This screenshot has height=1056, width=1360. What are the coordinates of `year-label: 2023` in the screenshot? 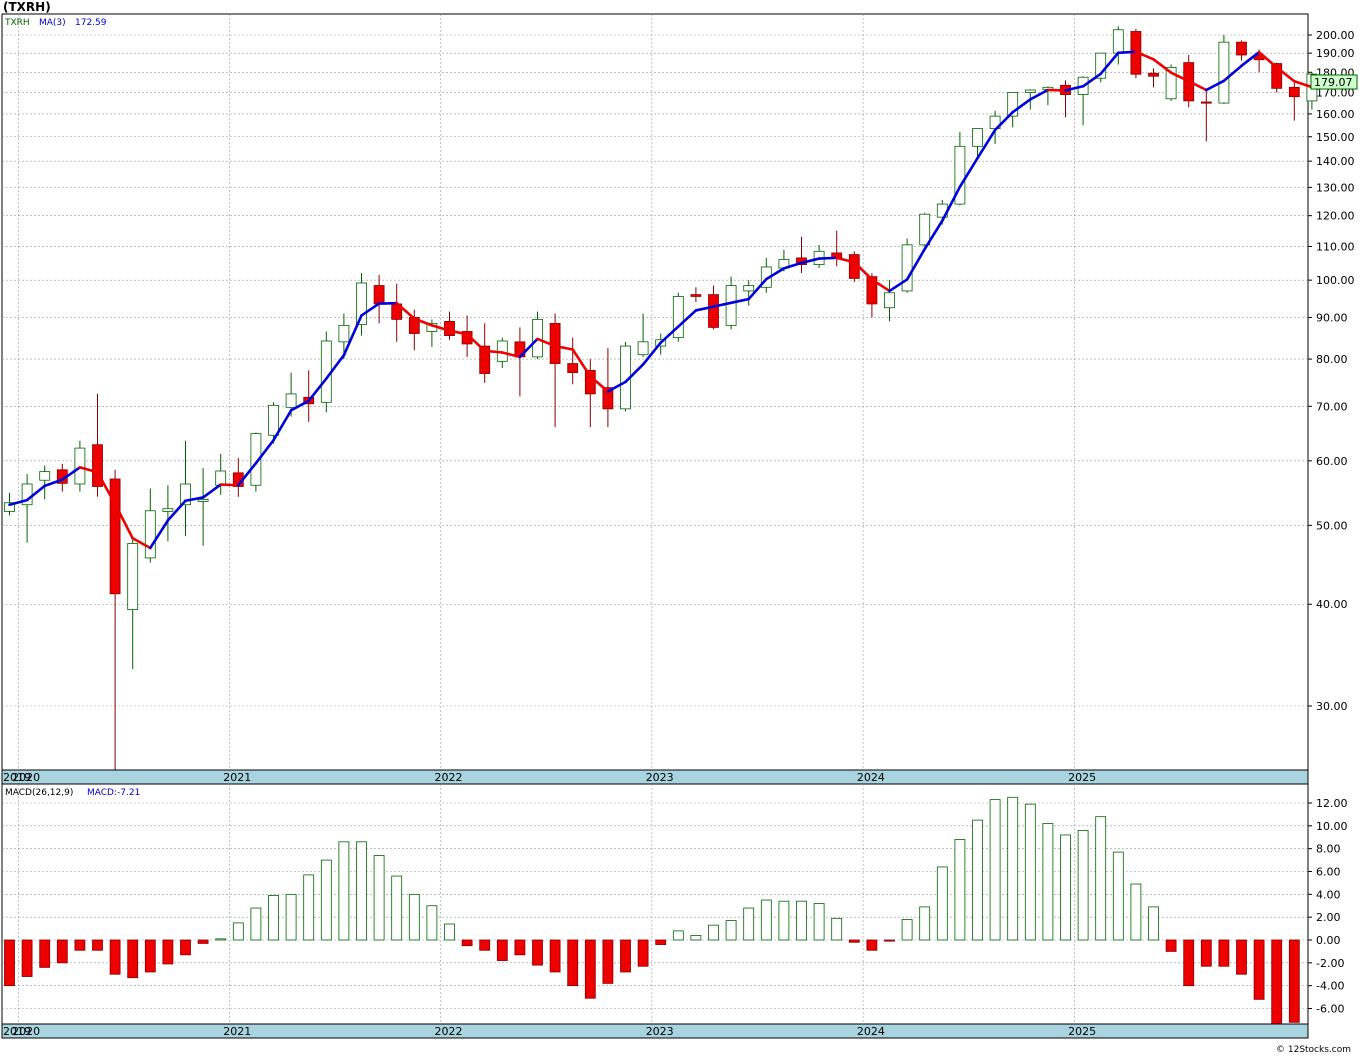 It's located at (660, 777).